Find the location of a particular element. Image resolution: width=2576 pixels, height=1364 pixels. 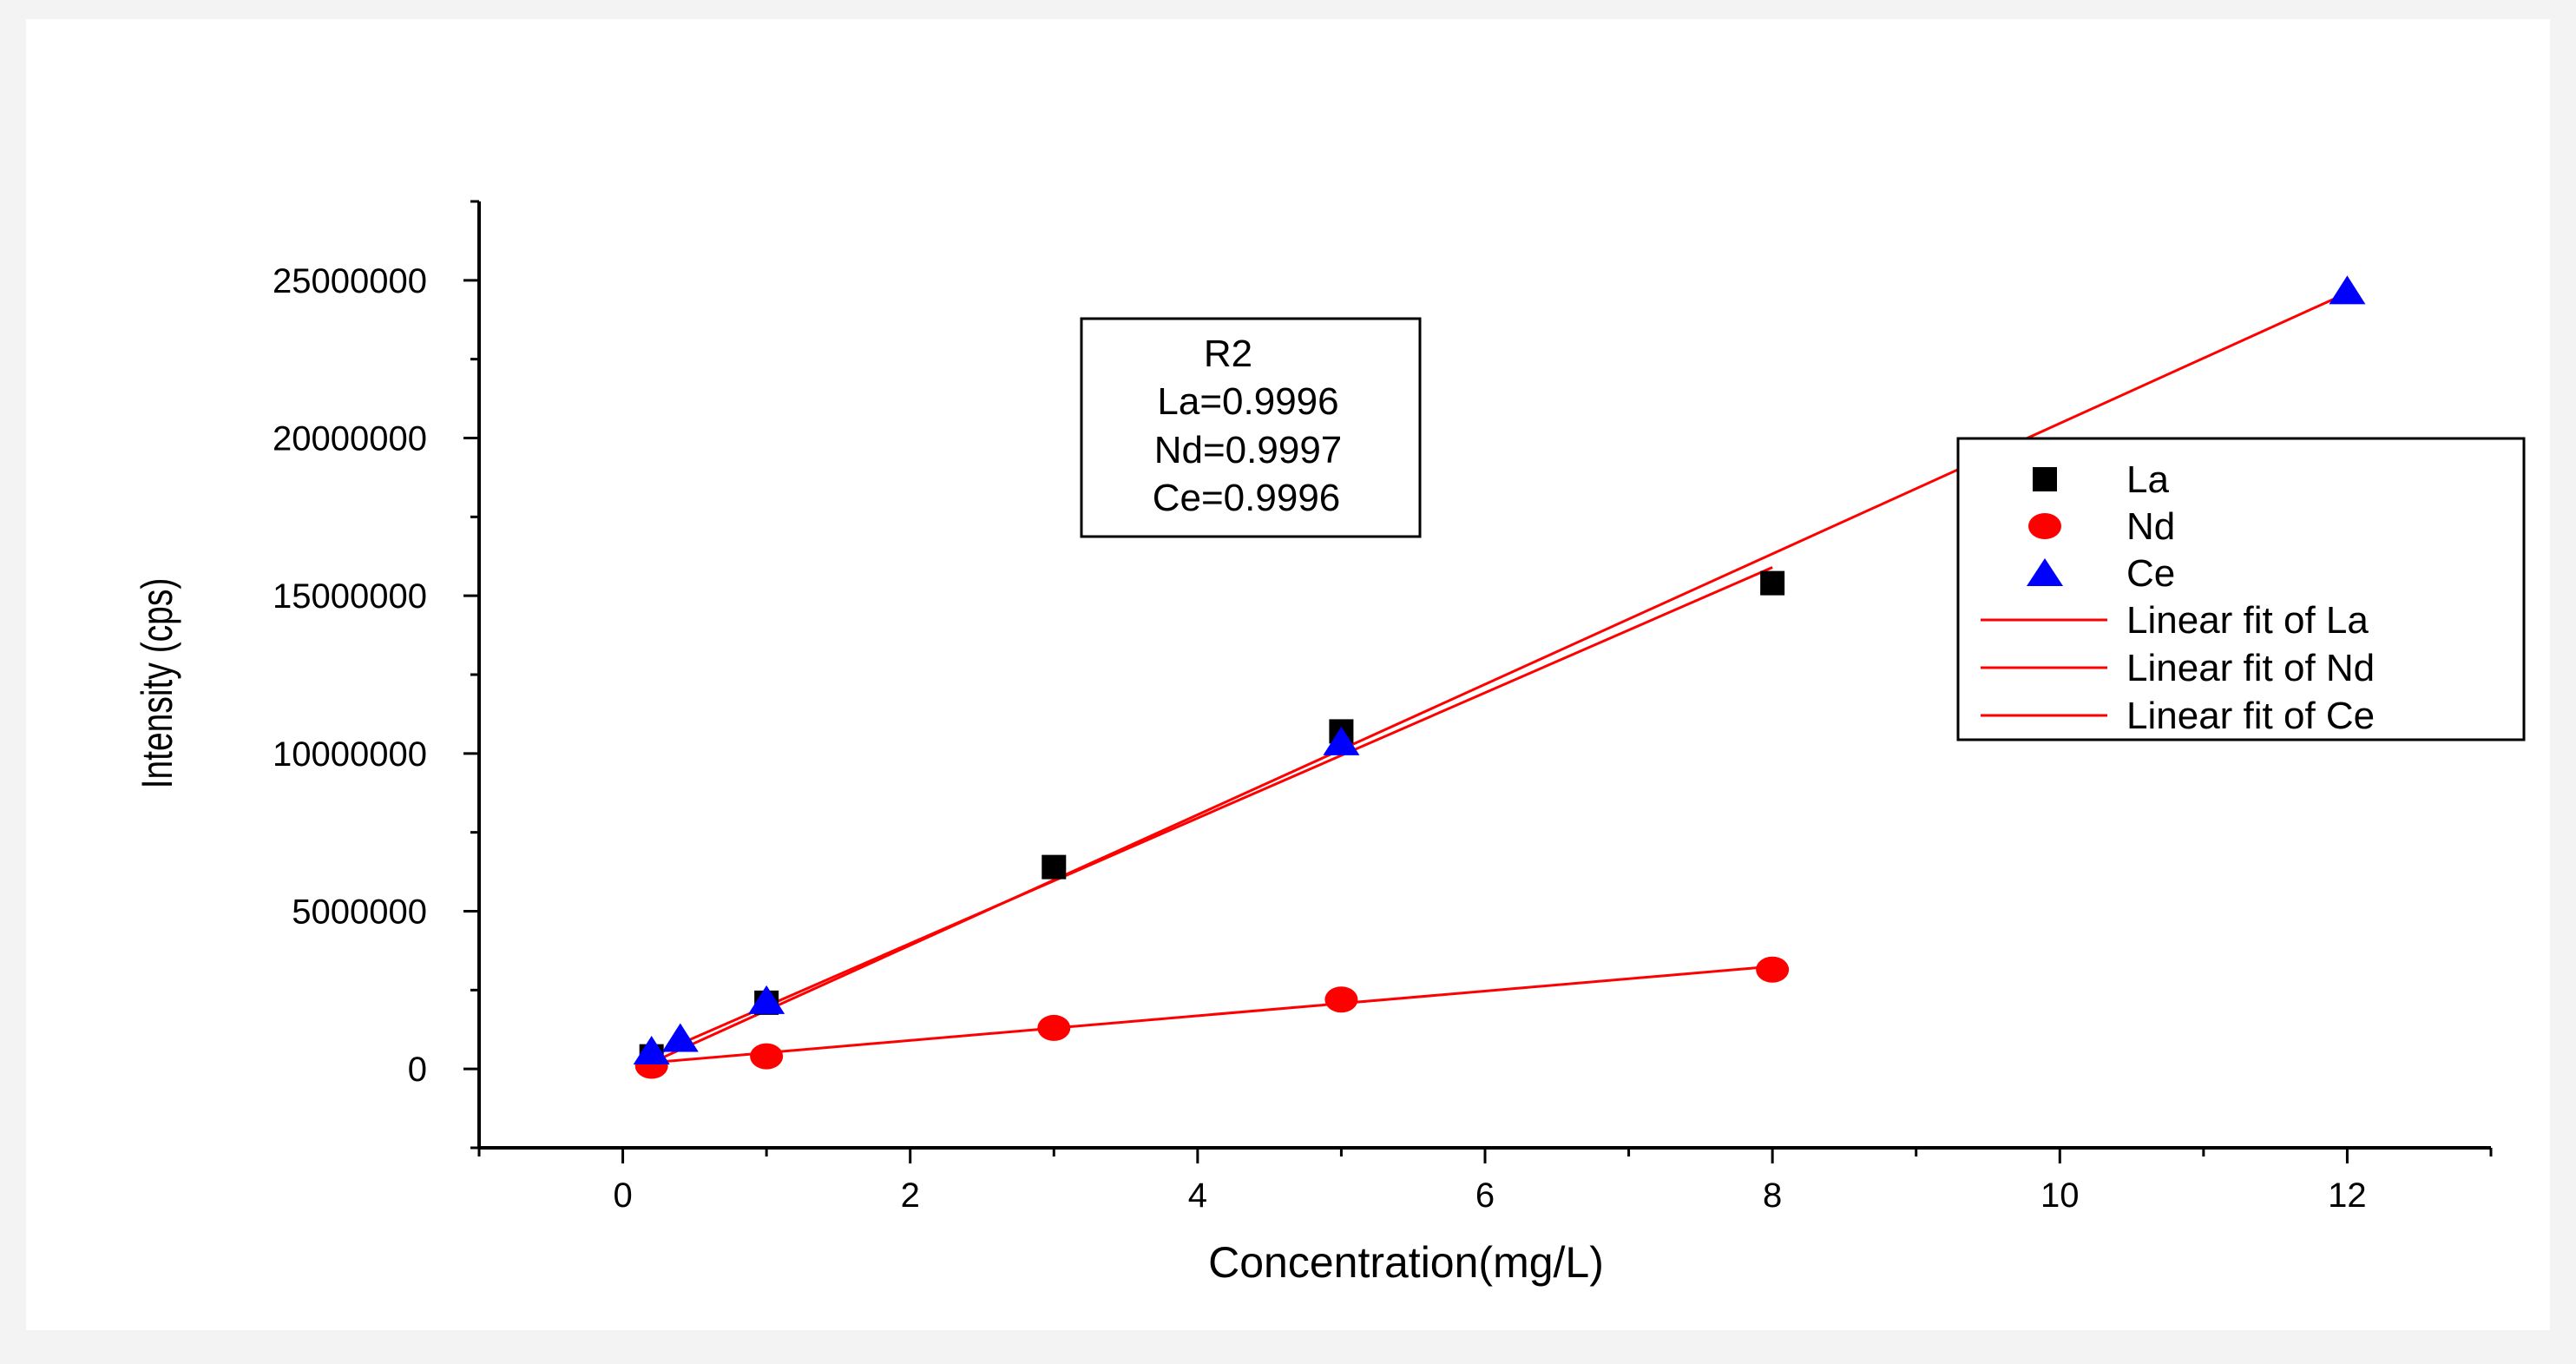

annotation-la-r2: La=0.9996 is located at coordinates (1248, 402).